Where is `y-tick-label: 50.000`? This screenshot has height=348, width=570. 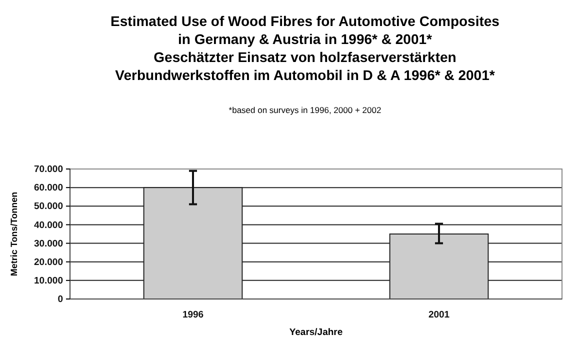
y-tick-label: 50.000 is located at coordinates (48, 206).